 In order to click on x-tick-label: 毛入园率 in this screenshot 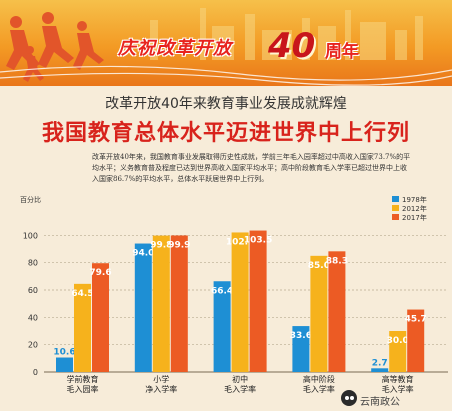, I will do `click(83, 389)`.